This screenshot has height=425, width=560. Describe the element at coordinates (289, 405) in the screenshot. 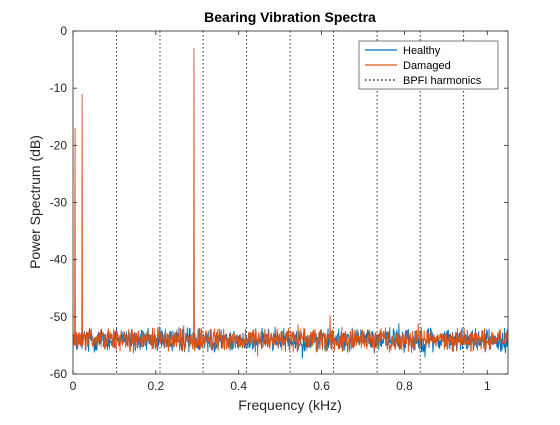

I see `x-axis-label: Frequency (kHz)` at that location.